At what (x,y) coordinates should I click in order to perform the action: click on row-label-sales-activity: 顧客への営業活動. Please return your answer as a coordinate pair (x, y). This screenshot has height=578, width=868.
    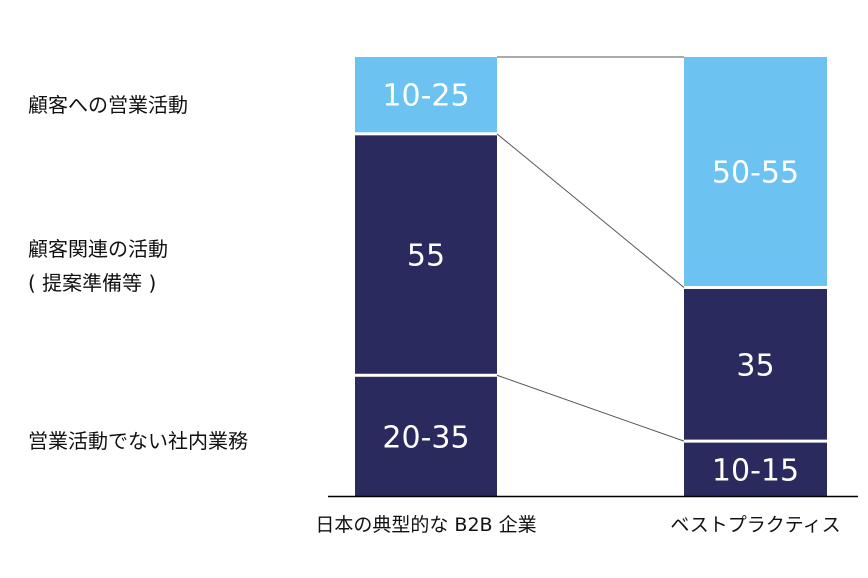
    Looking at the image, I should click on (108, 105).